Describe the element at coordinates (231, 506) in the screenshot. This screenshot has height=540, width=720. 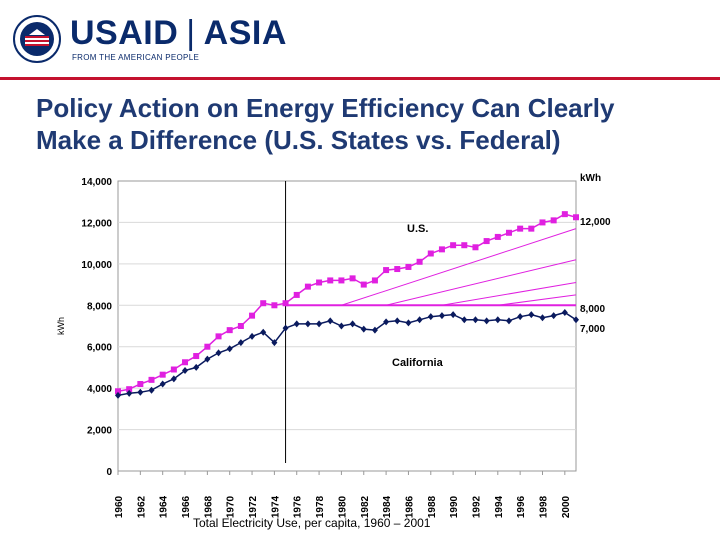
I see `x-tick-label: 1970` at that location.